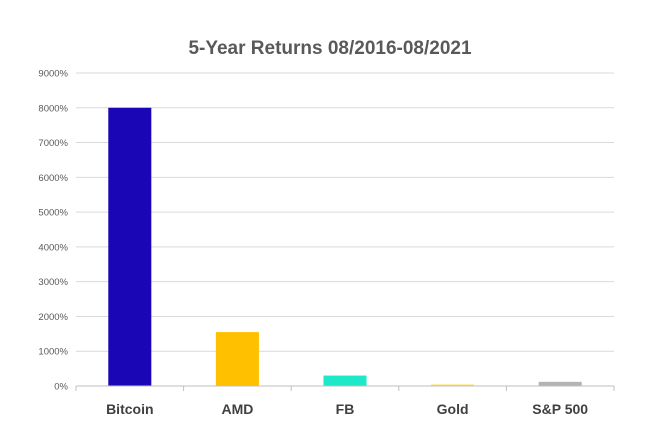 The width and height of the screenshot is (660, 445). What do you see at coordinates (237, 409) in the screenshot?
I see `category-label: AMD` at bounding box center [237, 409].